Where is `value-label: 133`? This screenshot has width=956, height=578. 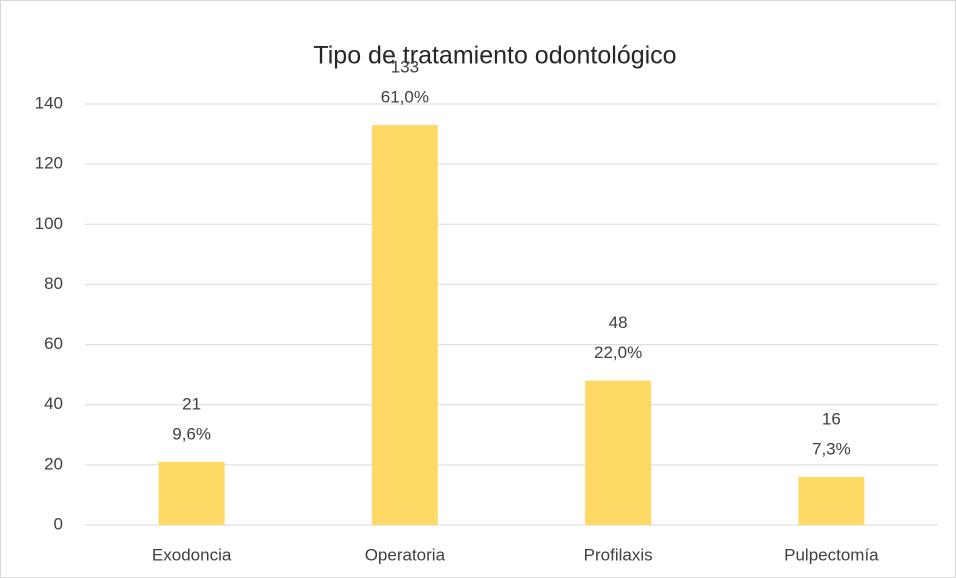 value-label: 133 is located at coordinates (405, 67).